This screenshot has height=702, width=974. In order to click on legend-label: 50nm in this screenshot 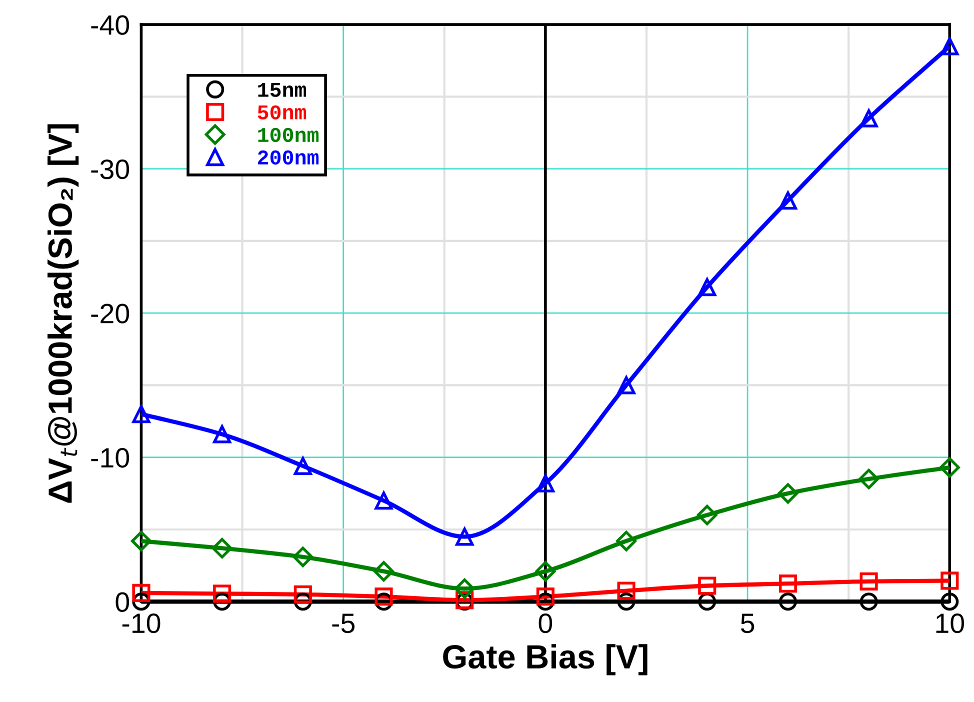, I will do `click(282, 112)`.